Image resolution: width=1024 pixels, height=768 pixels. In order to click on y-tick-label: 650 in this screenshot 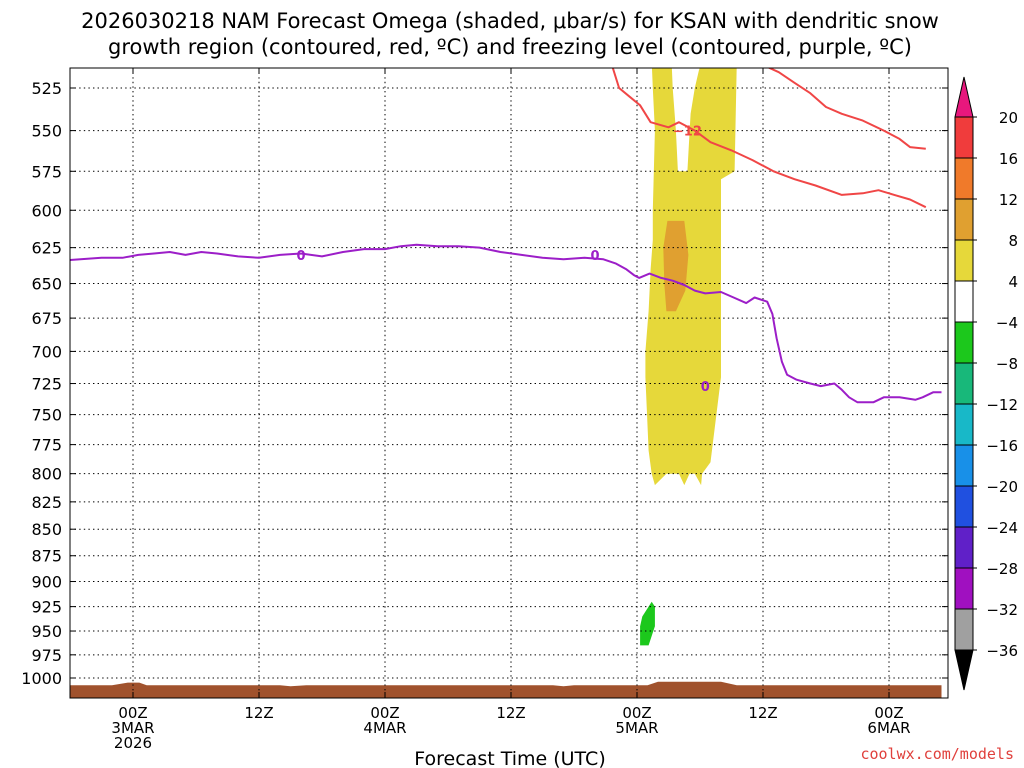, I will do `click(46, 284)`.